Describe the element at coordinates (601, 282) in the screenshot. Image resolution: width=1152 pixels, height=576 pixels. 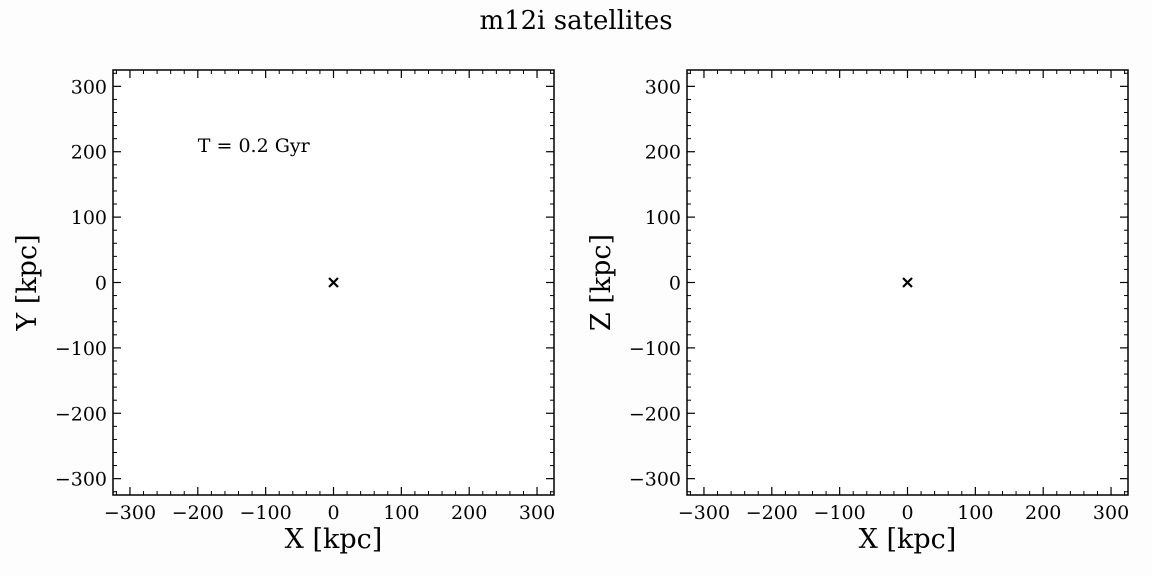
I see `y-axis-label: Z [kpc]` at that location.